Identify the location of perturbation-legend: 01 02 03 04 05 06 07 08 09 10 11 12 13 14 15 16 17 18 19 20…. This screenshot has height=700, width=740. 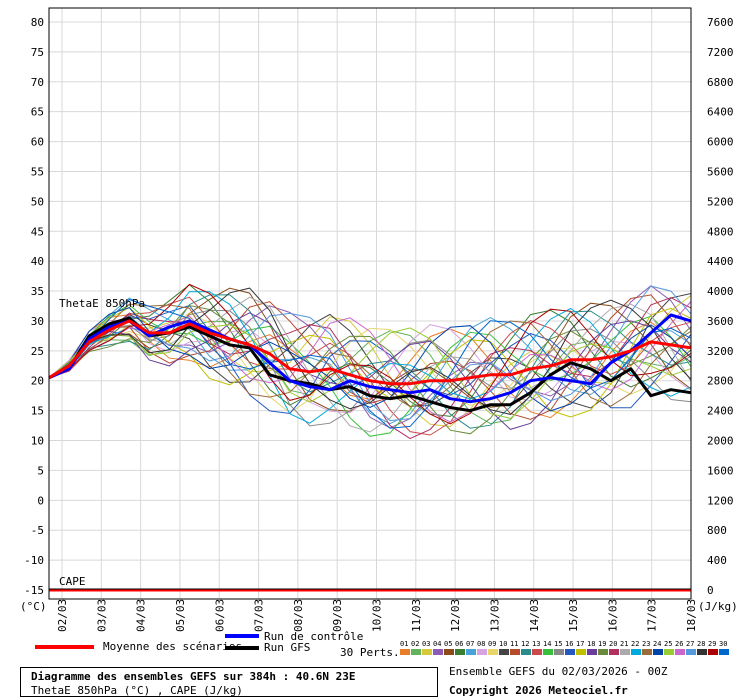
(564, 647).